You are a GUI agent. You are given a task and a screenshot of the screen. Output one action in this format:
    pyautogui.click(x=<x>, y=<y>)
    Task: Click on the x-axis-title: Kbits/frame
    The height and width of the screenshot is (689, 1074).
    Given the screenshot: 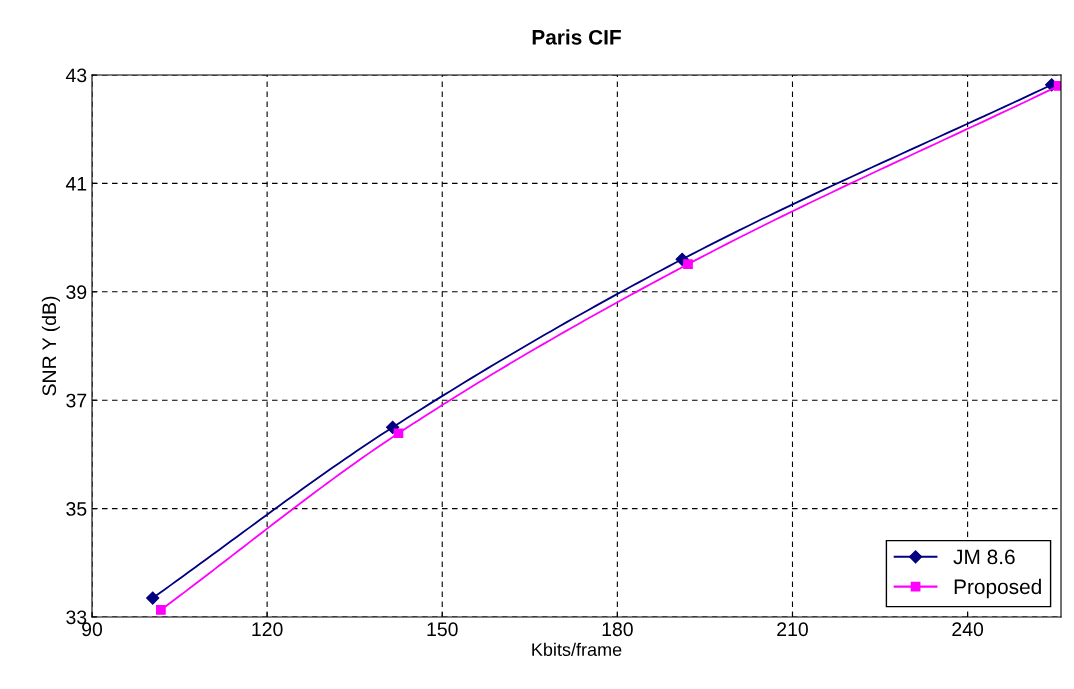 What is the action you would take?
    pyautogui.click(x=577, y=649)
    